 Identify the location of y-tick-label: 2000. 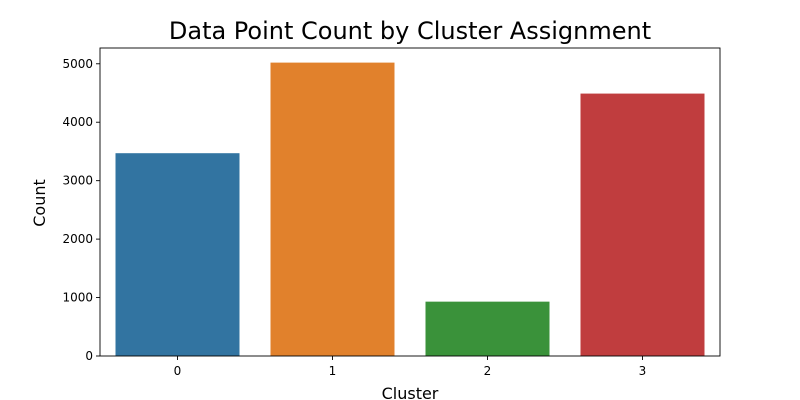
(77, 239).